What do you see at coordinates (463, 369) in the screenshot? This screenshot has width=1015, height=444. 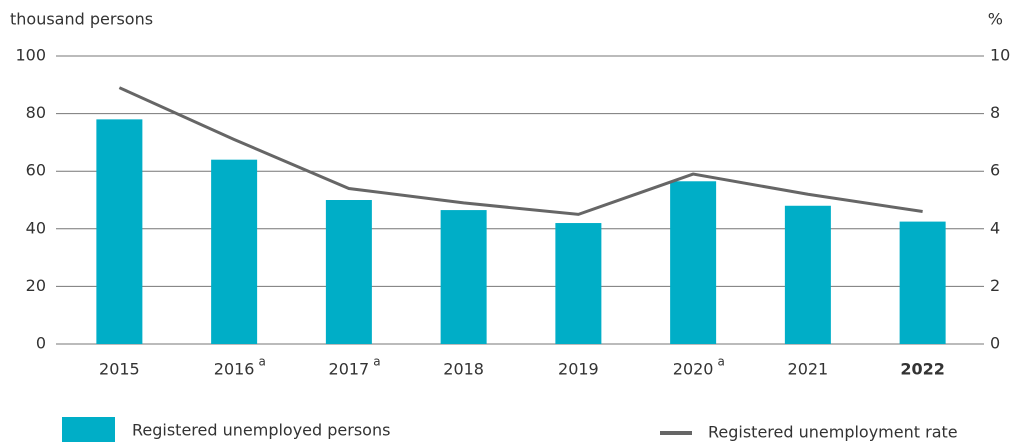 I see `x-tick-label: 2018` at bounding box center [463, 369].